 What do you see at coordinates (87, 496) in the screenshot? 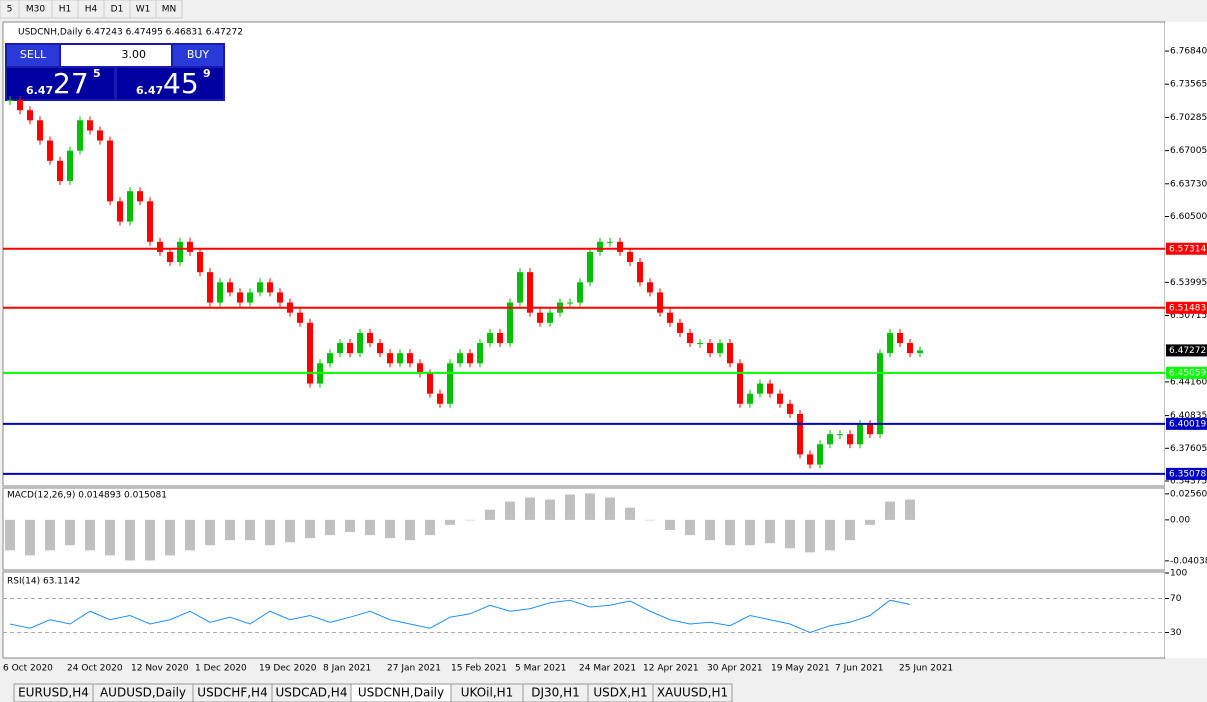
I see `macd-title: MACD(12,26,9) 0.014893 0.015081` at bounding box center [87, 496].